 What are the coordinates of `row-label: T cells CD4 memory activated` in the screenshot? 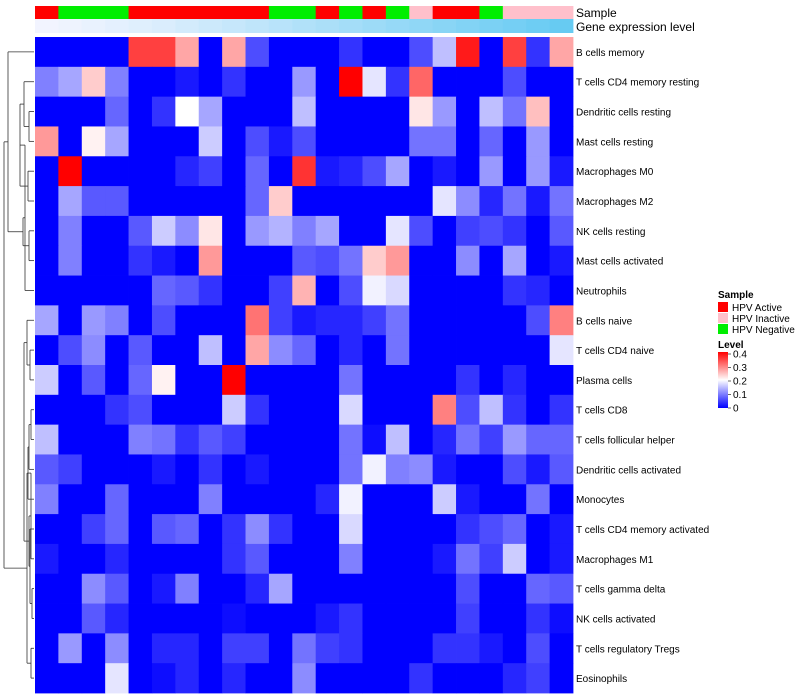 It's located at (642, 530).